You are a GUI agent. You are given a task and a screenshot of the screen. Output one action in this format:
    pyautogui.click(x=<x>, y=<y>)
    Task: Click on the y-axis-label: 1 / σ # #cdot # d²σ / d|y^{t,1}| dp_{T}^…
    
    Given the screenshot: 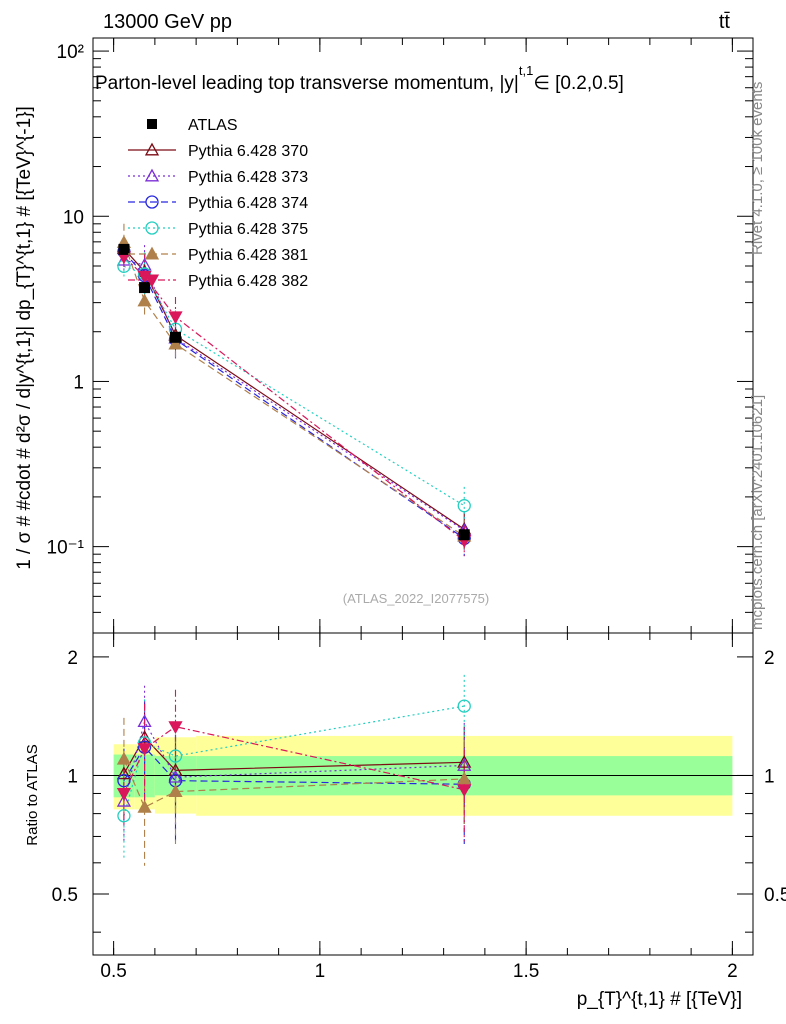 What is the action you would take?
    pyautogui.click(x=24, y=338)
    